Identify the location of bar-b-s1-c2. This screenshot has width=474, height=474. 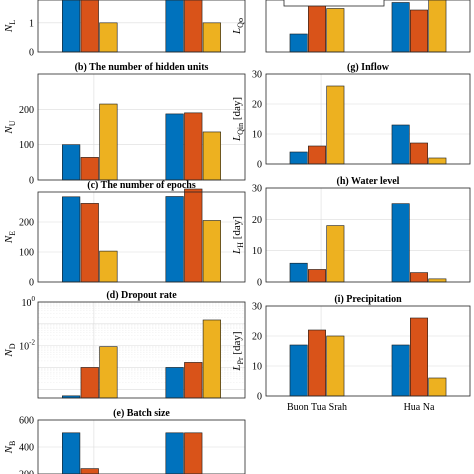
(174, 147).